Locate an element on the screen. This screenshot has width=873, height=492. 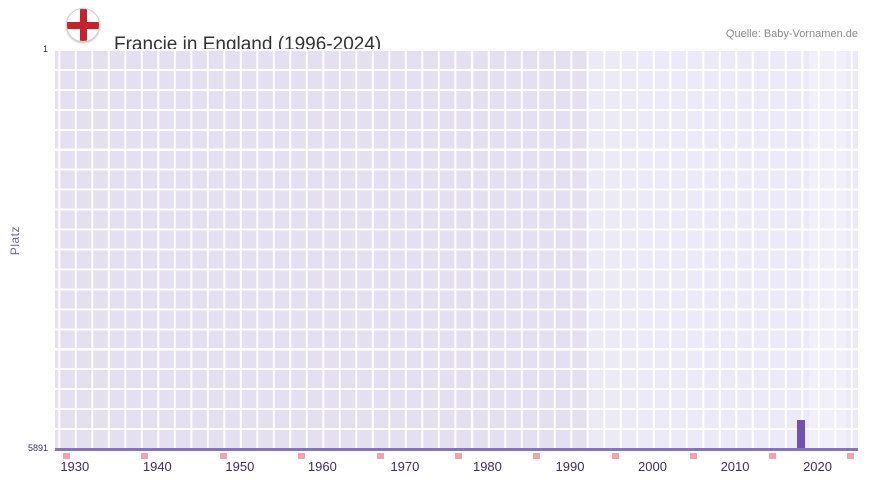
x-axis-tick-label: 1990 is located at coordinates (570, 466).